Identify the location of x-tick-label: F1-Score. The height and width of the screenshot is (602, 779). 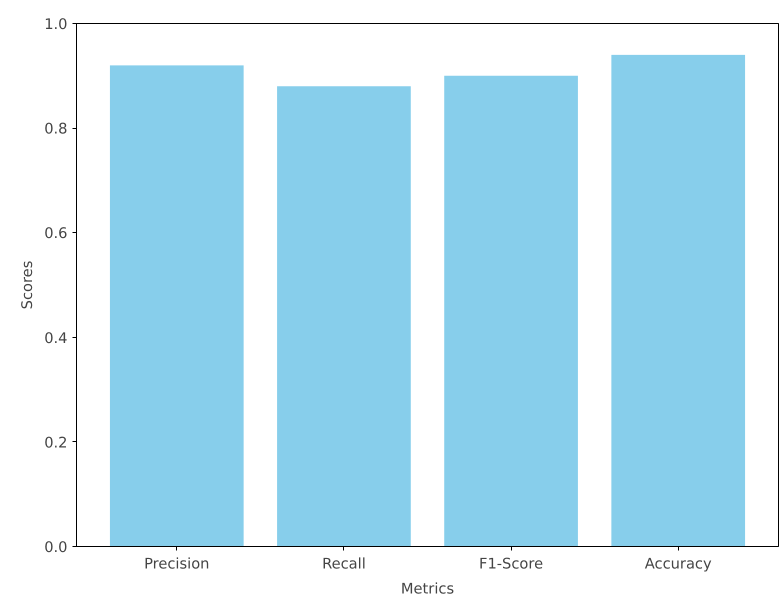
(511, 564).